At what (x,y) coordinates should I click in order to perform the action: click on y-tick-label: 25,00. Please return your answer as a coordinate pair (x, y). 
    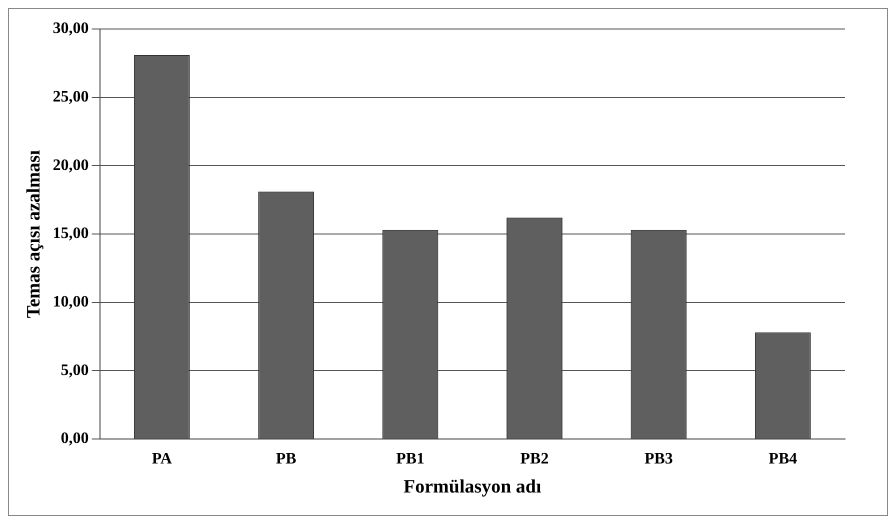
    Looking at the image, I should click on (70, 97).